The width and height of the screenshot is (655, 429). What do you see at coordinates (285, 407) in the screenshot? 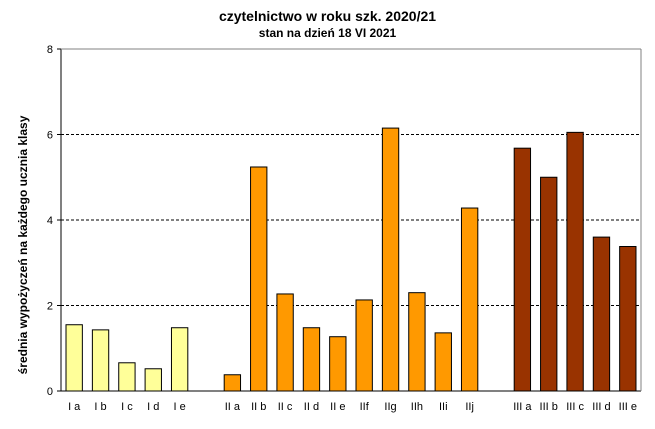
I see `x-tick-label: II c` at bounding box center [285, 407].